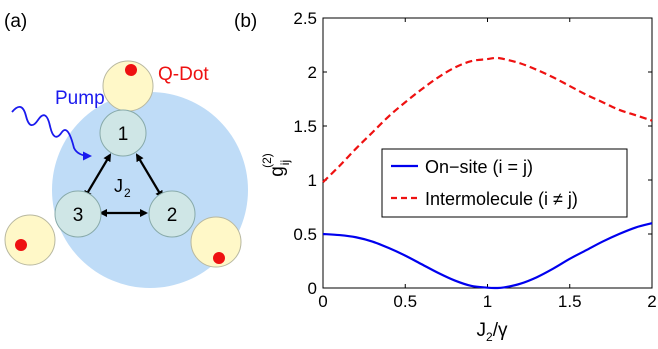 The height and width of the screenshot is (349, 658). Describe the element at coordinates (305, 18) in the screenshot. I see `y-tick-label: 2.5` at that location.